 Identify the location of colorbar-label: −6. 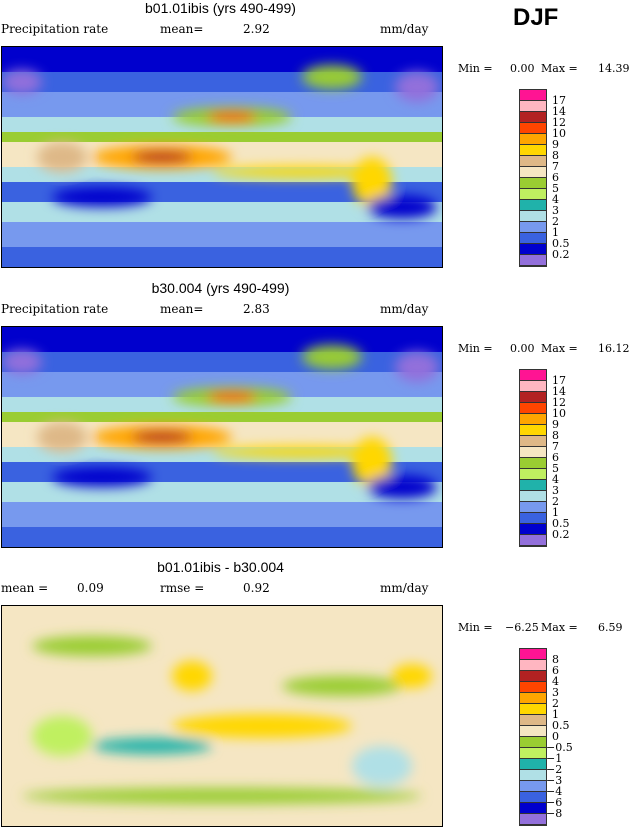
(554, 802).